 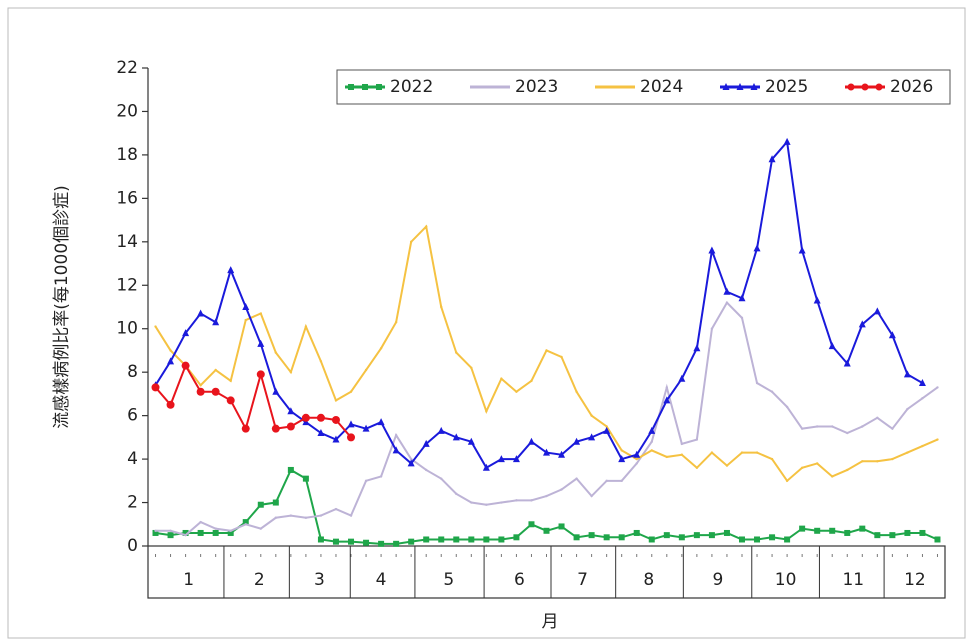 I want to click on x-tick-label: 9, so click(x=718, y=580).